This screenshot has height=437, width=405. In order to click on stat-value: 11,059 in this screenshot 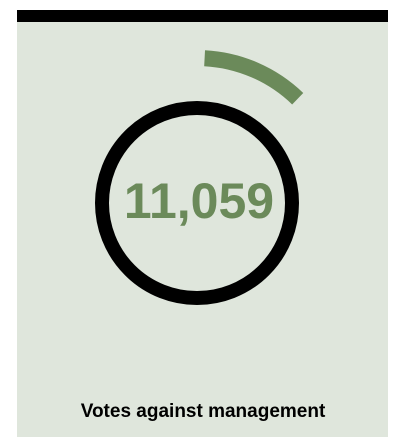, I will do `click(199, 201)`.